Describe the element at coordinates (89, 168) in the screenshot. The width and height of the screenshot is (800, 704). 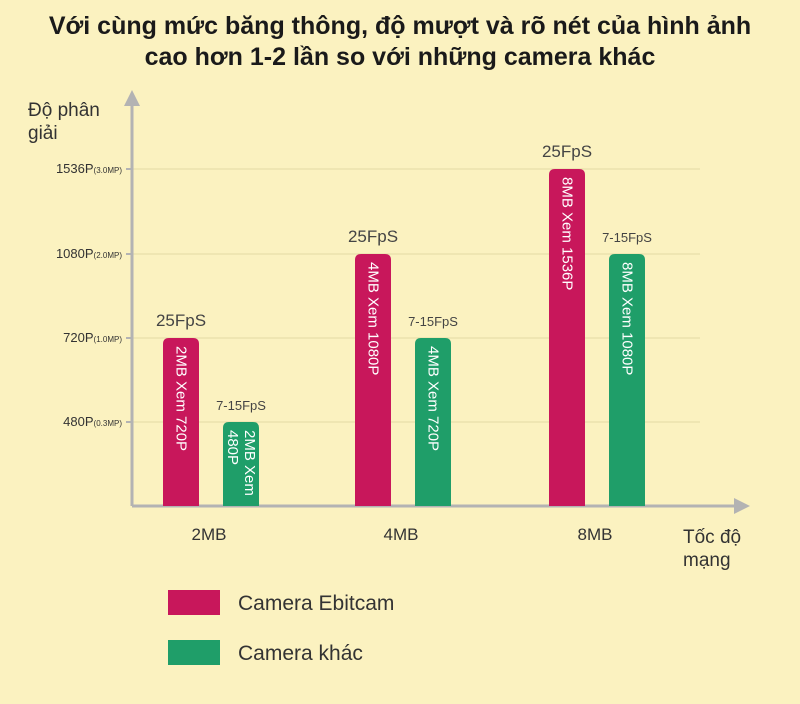
I see `y-tick-label: 1536P(3.0MP)` at that location.